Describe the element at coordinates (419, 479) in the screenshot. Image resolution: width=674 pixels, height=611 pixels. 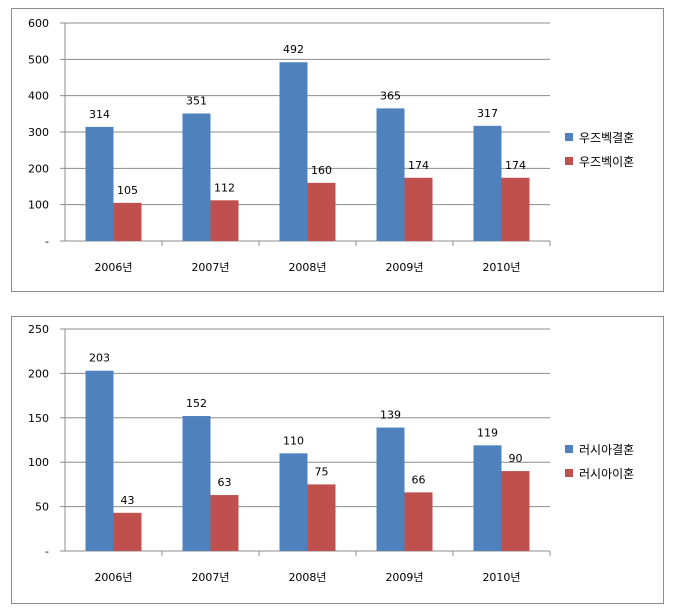
I see `bar-value-label: 66` at that location.